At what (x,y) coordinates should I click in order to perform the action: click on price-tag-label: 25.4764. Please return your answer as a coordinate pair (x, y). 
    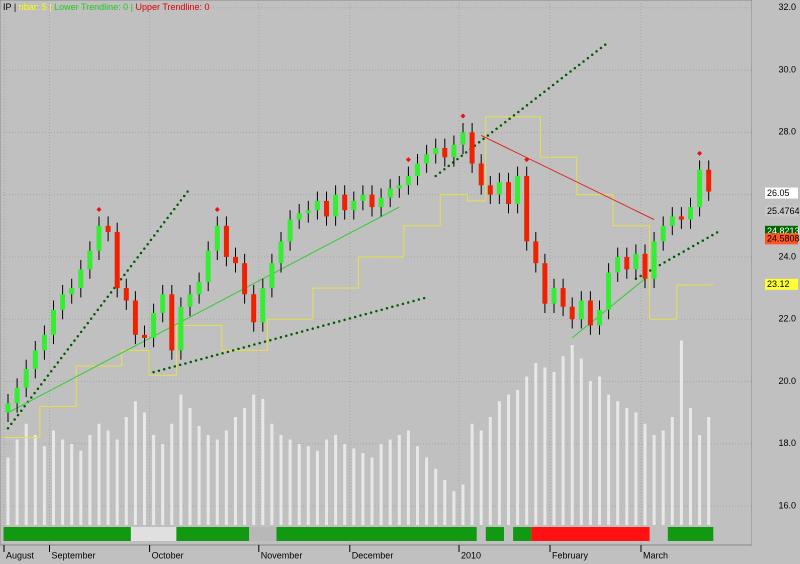
    Looking at the image, I should click on (783, 211).